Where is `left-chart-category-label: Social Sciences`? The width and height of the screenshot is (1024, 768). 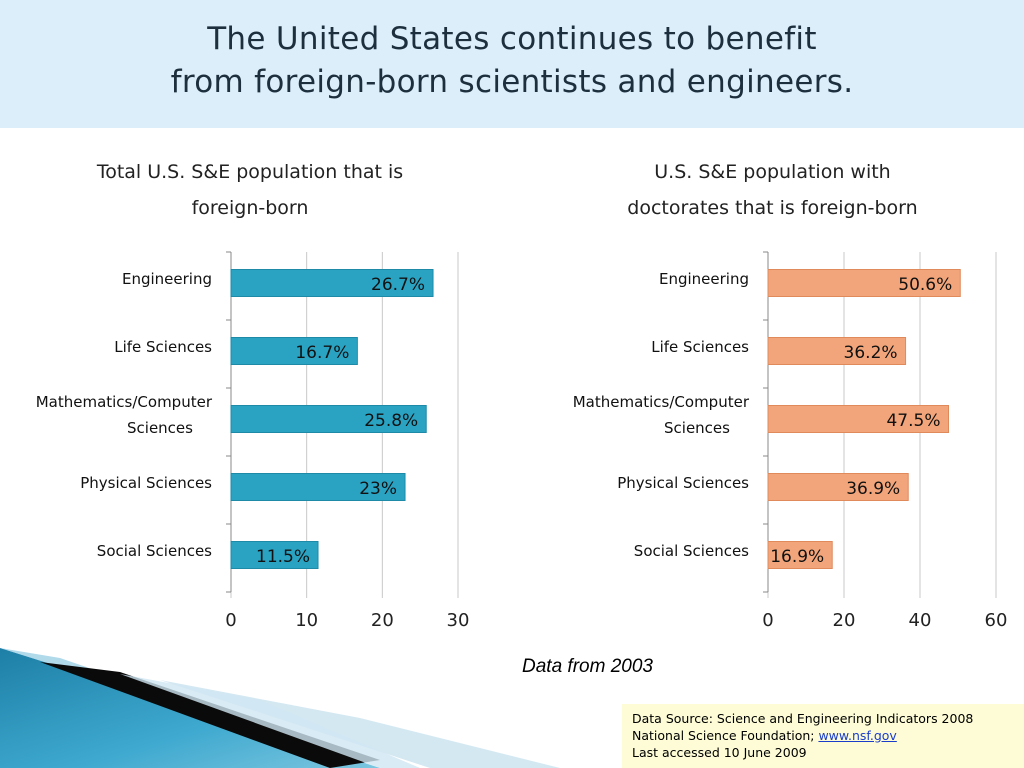
left-chart-category-label: Social Sciences is located at coordinates (154, 551).